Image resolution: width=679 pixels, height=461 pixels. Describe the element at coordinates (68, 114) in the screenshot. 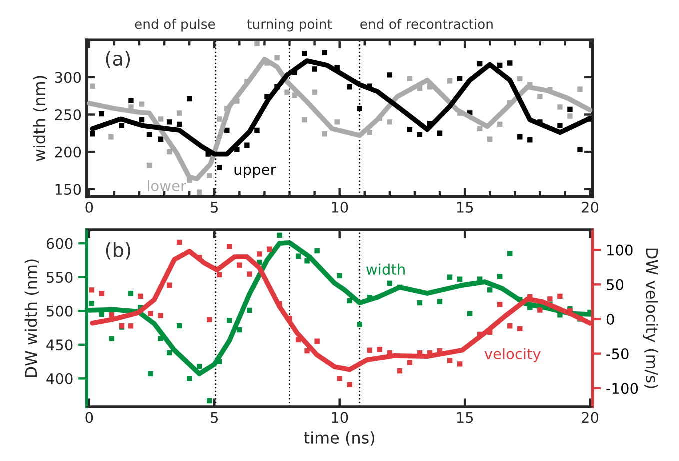

I see `y-tick-label: 250` at that location.